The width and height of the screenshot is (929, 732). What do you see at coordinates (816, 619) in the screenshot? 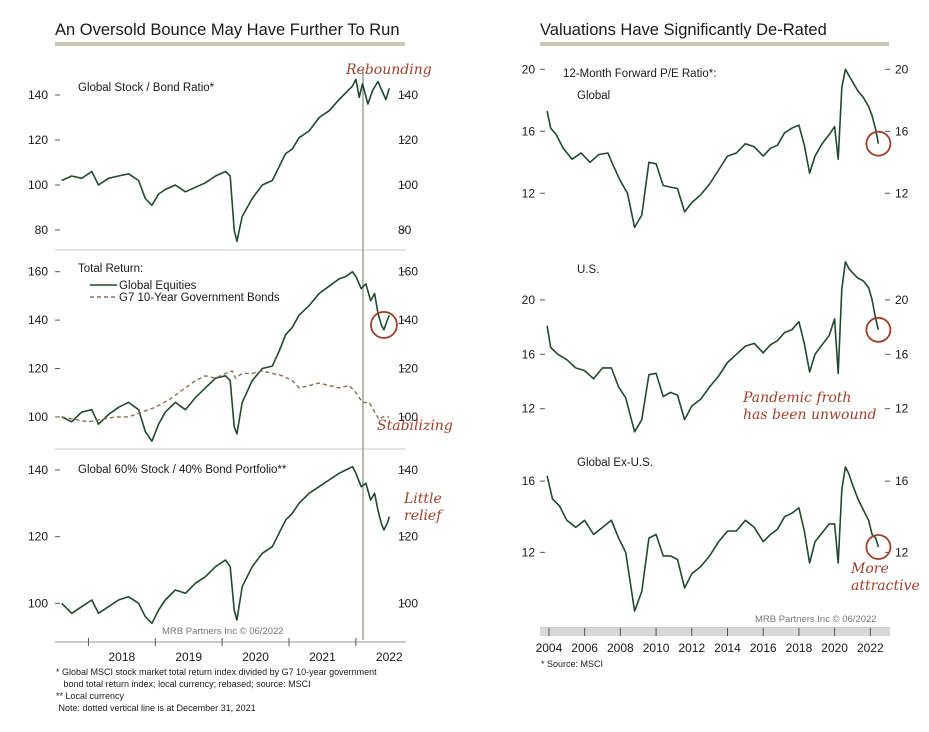
I see `right-copyright: MRB Partners Inc © 06/2022` at bounding box center [816, 619].